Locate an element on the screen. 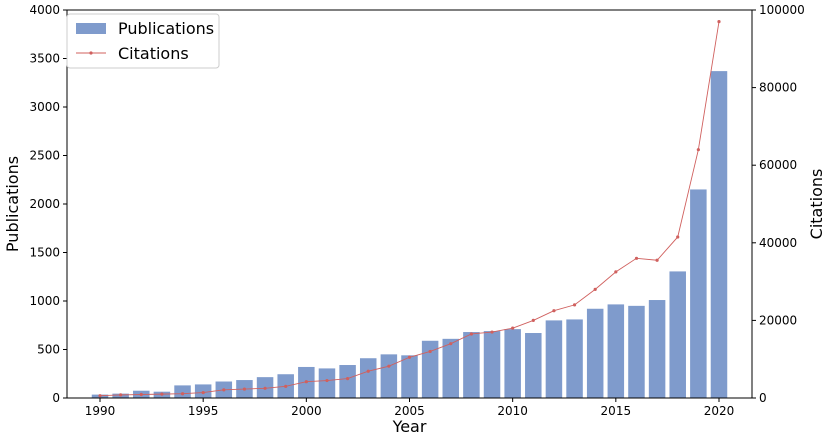  x-tick-label-1990: 1990 is located at coordinates (100, 411).